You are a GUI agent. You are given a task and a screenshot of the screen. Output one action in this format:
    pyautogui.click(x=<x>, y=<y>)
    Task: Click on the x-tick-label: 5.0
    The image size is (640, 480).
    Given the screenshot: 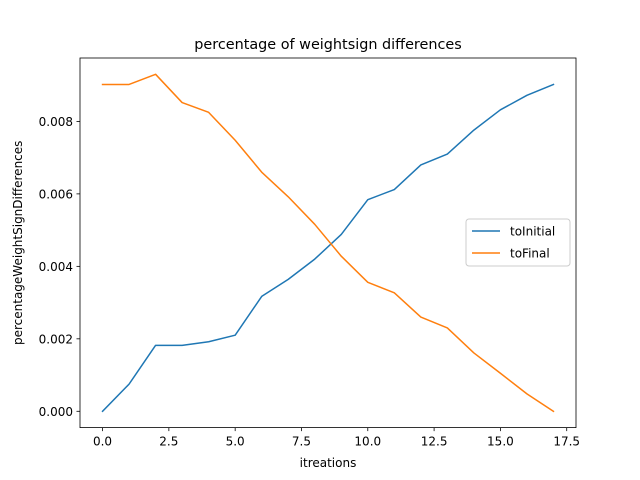 What is the action you would take?
    pyautogui.click(x=235, y=442)
    